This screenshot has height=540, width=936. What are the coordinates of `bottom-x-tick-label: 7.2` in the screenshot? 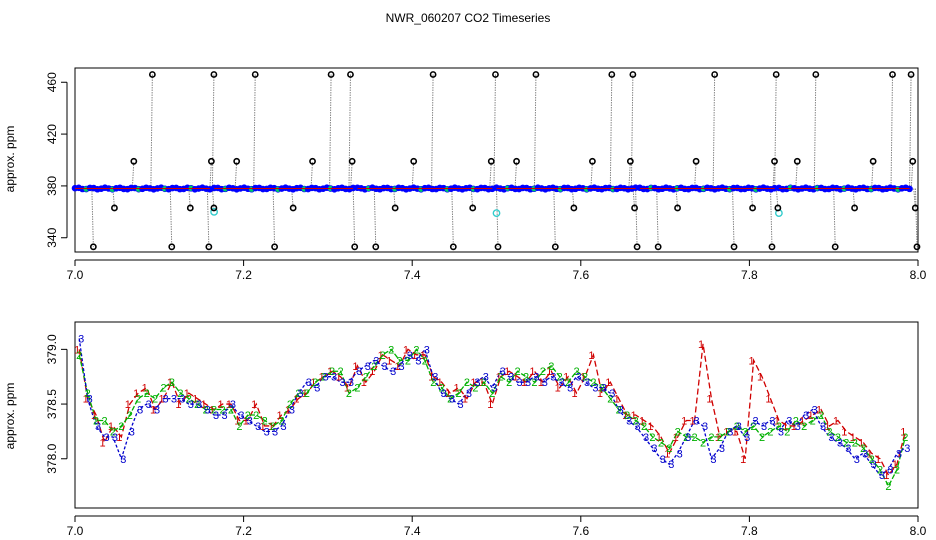 It's located at (243, 531).